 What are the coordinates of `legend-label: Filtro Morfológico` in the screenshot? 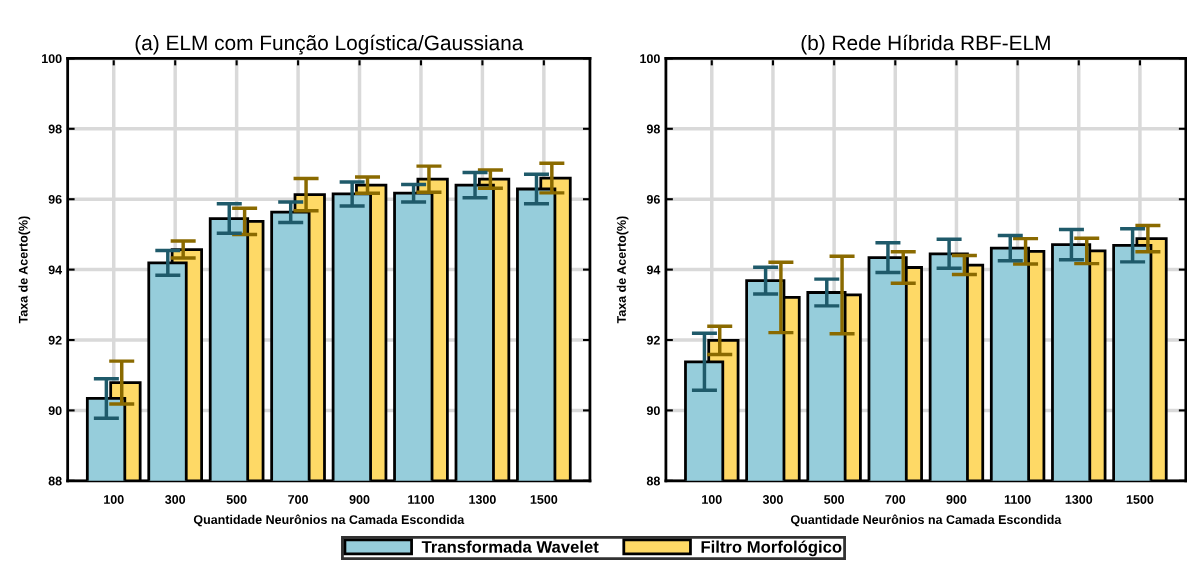 It's located at (771, 548).